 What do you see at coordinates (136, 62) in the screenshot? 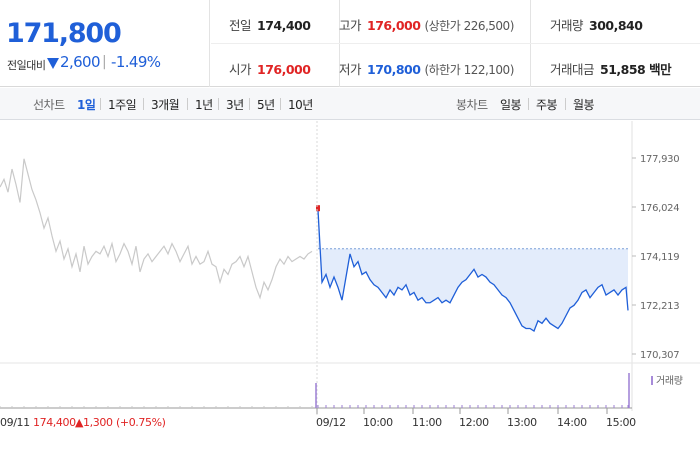
I see `change-rate: -1.49%` at bounding box center [136, 62].